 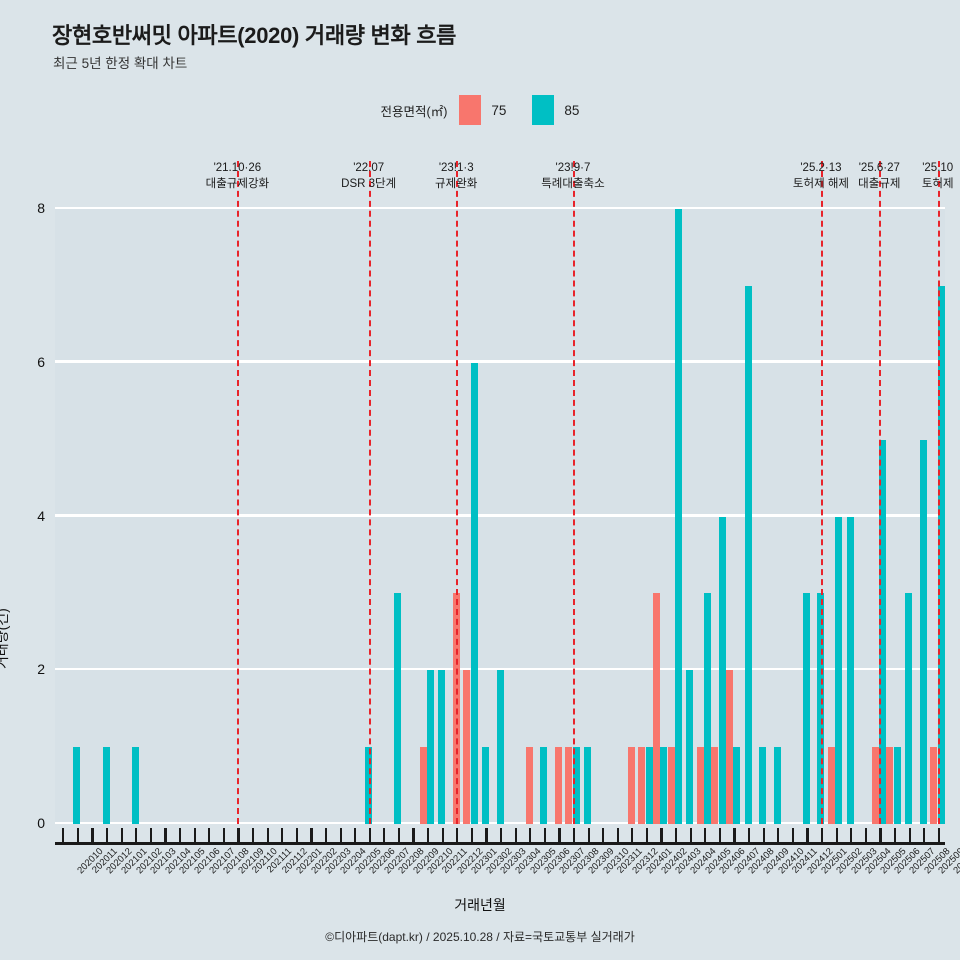 I want to click on event-label: '25.6·27 대출규제, so click(x=879, y=176).